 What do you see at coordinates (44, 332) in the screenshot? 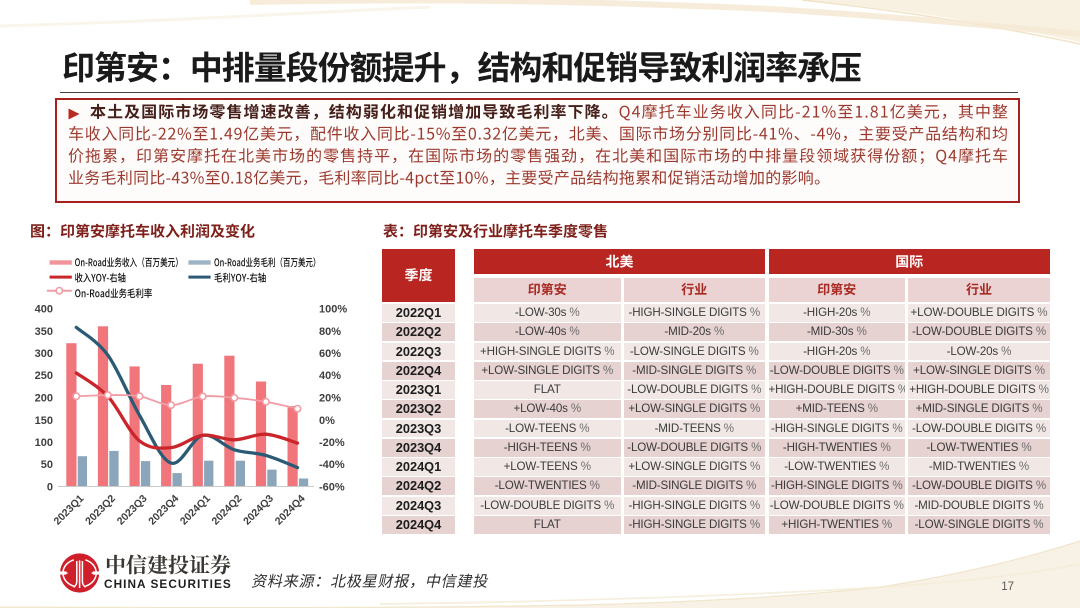
I see `svg-text: 350` at bounding box center [44, 332].